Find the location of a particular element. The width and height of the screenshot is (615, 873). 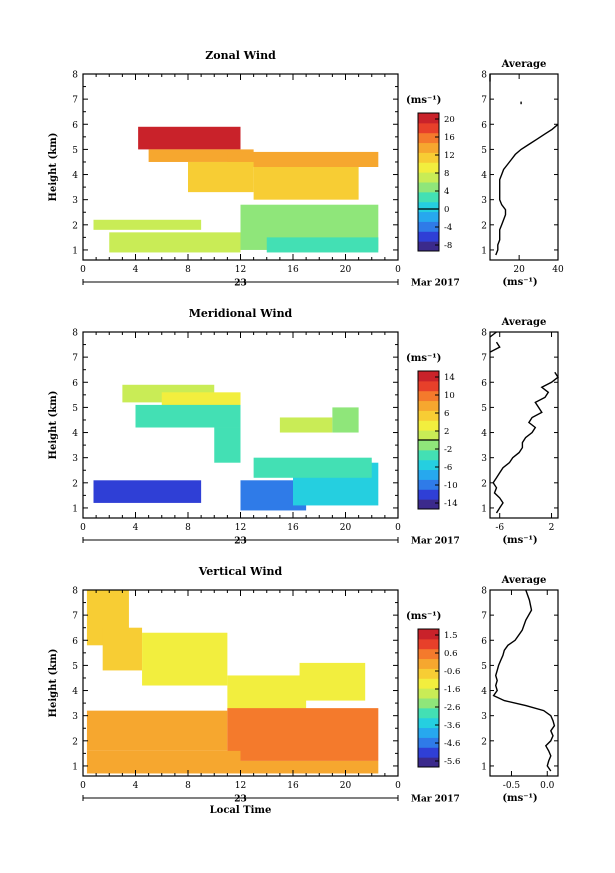

colorbar-tick-label: 0.6 is located at coordinates (451, 654).